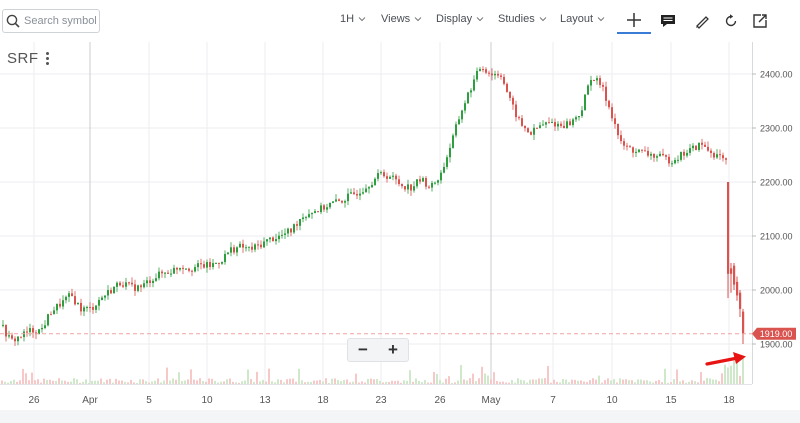 This screenshot has width=800, height=423. What do you see at coordinates (776, 334) in the screenshot?
I see `last-price-label: 1919.00` at bounding box center [776, 334].